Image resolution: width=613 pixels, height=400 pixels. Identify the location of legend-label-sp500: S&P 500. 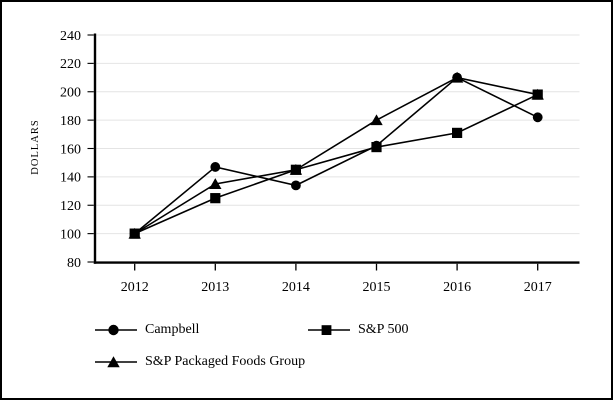
(383, 329).